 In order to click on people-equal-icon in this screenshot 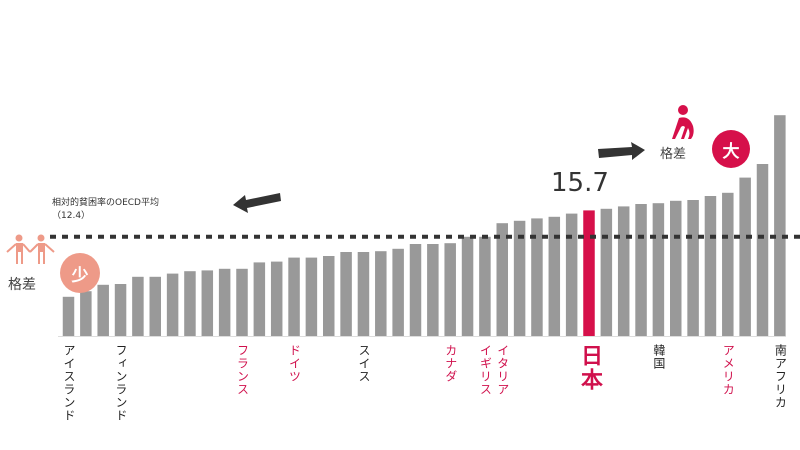, I will do `click(30, 249)`.